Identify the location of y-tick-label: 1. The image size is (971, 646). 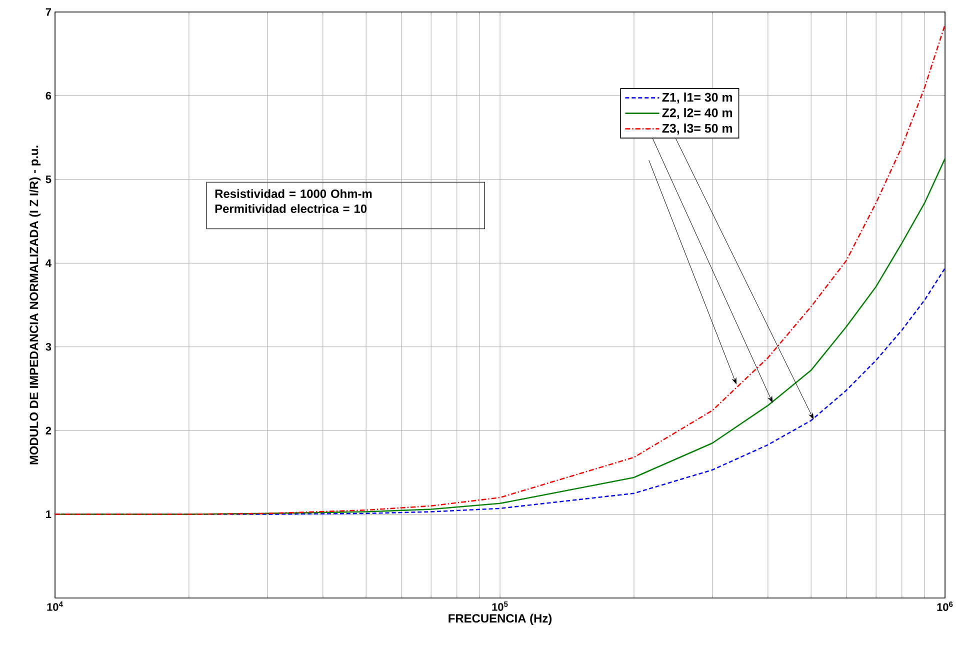
(49, 514).